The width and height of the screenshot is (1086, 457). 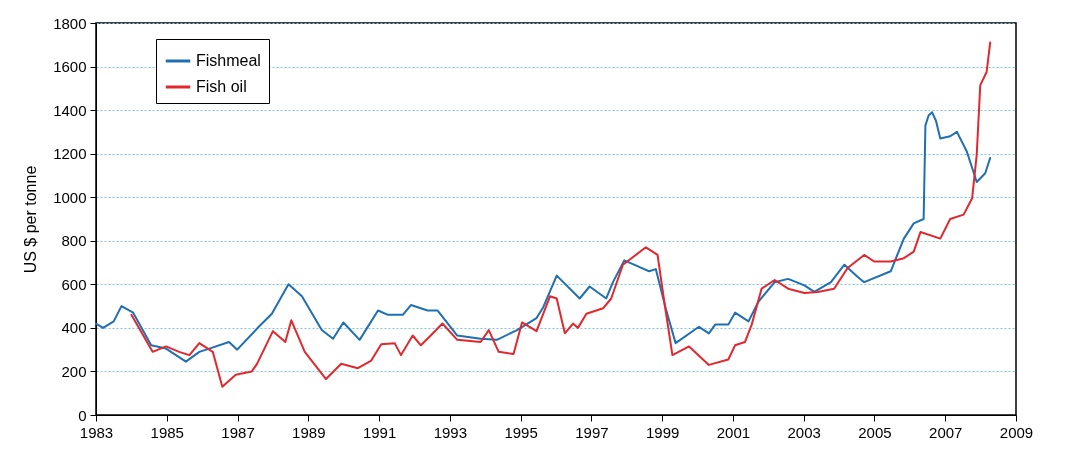 What do you see at coordinates (70, 110) in the screenshot?
I see `y-tick-label: 1400` at bounding box center [70, 110].